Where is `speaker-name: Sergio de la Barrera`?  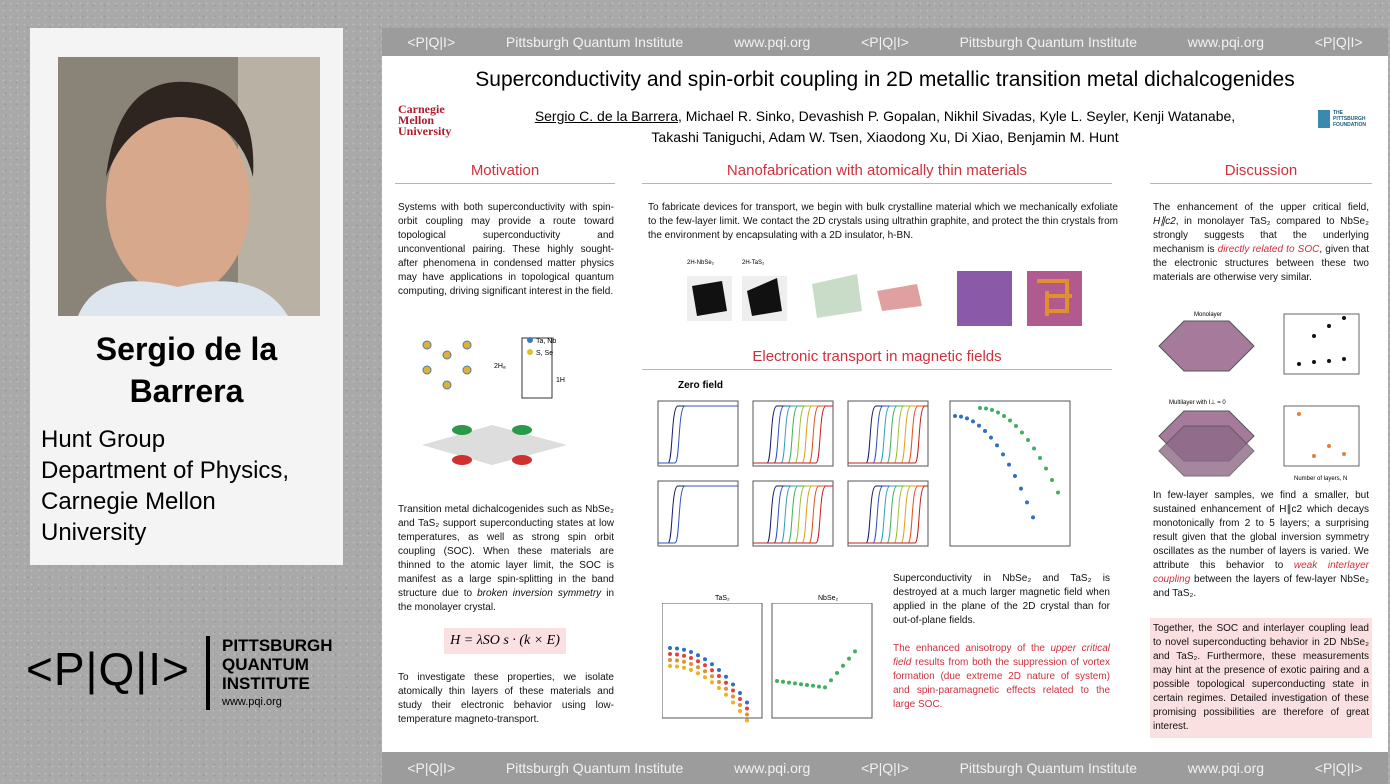
speaker-name: Sergio de la Barrera is located at coordinates (186, 370).